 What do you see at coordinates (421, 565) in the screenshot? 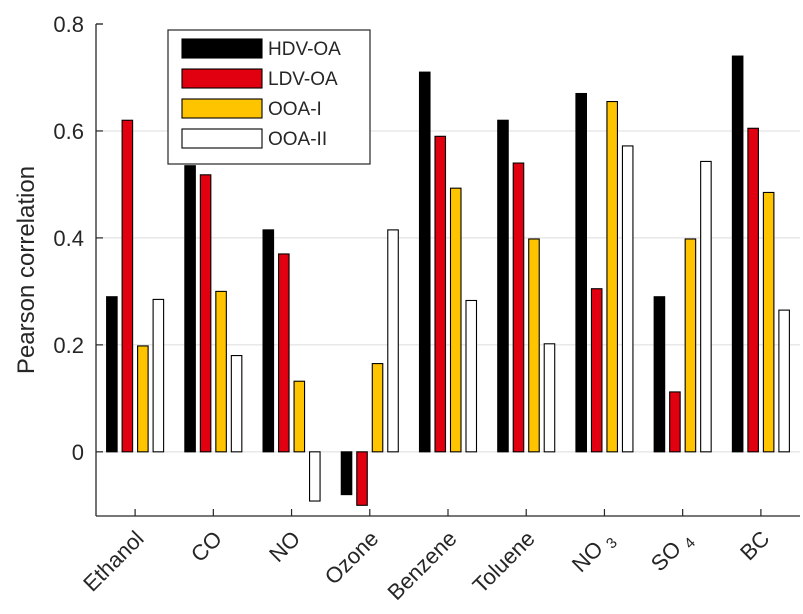
I see `x-tick-label: Benzene` at bounding box center [421, 565].